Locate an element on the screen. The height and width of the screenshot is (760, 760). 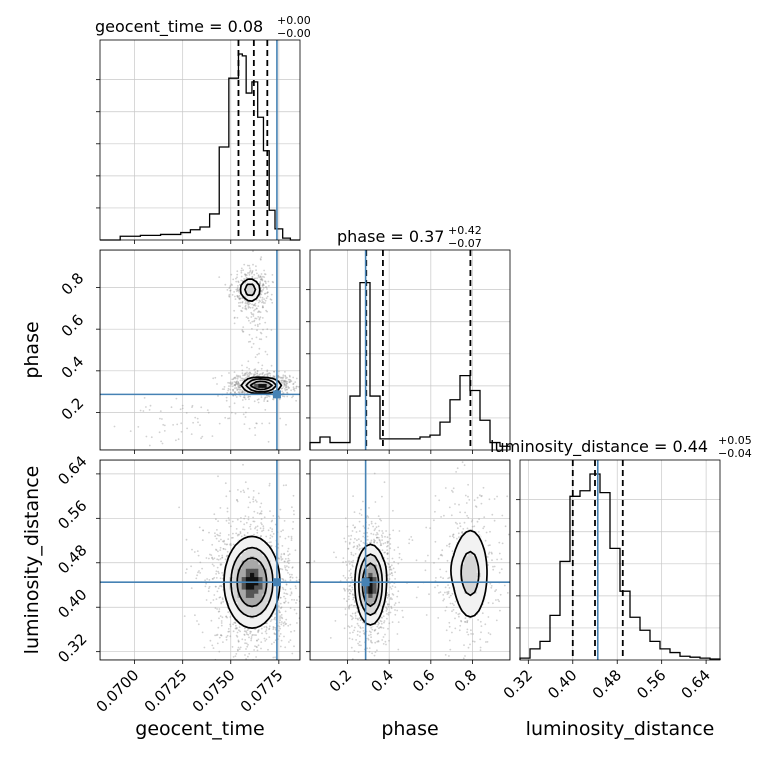
title-phase-main: phase = 0.37 is located at coordinates (390, 236).